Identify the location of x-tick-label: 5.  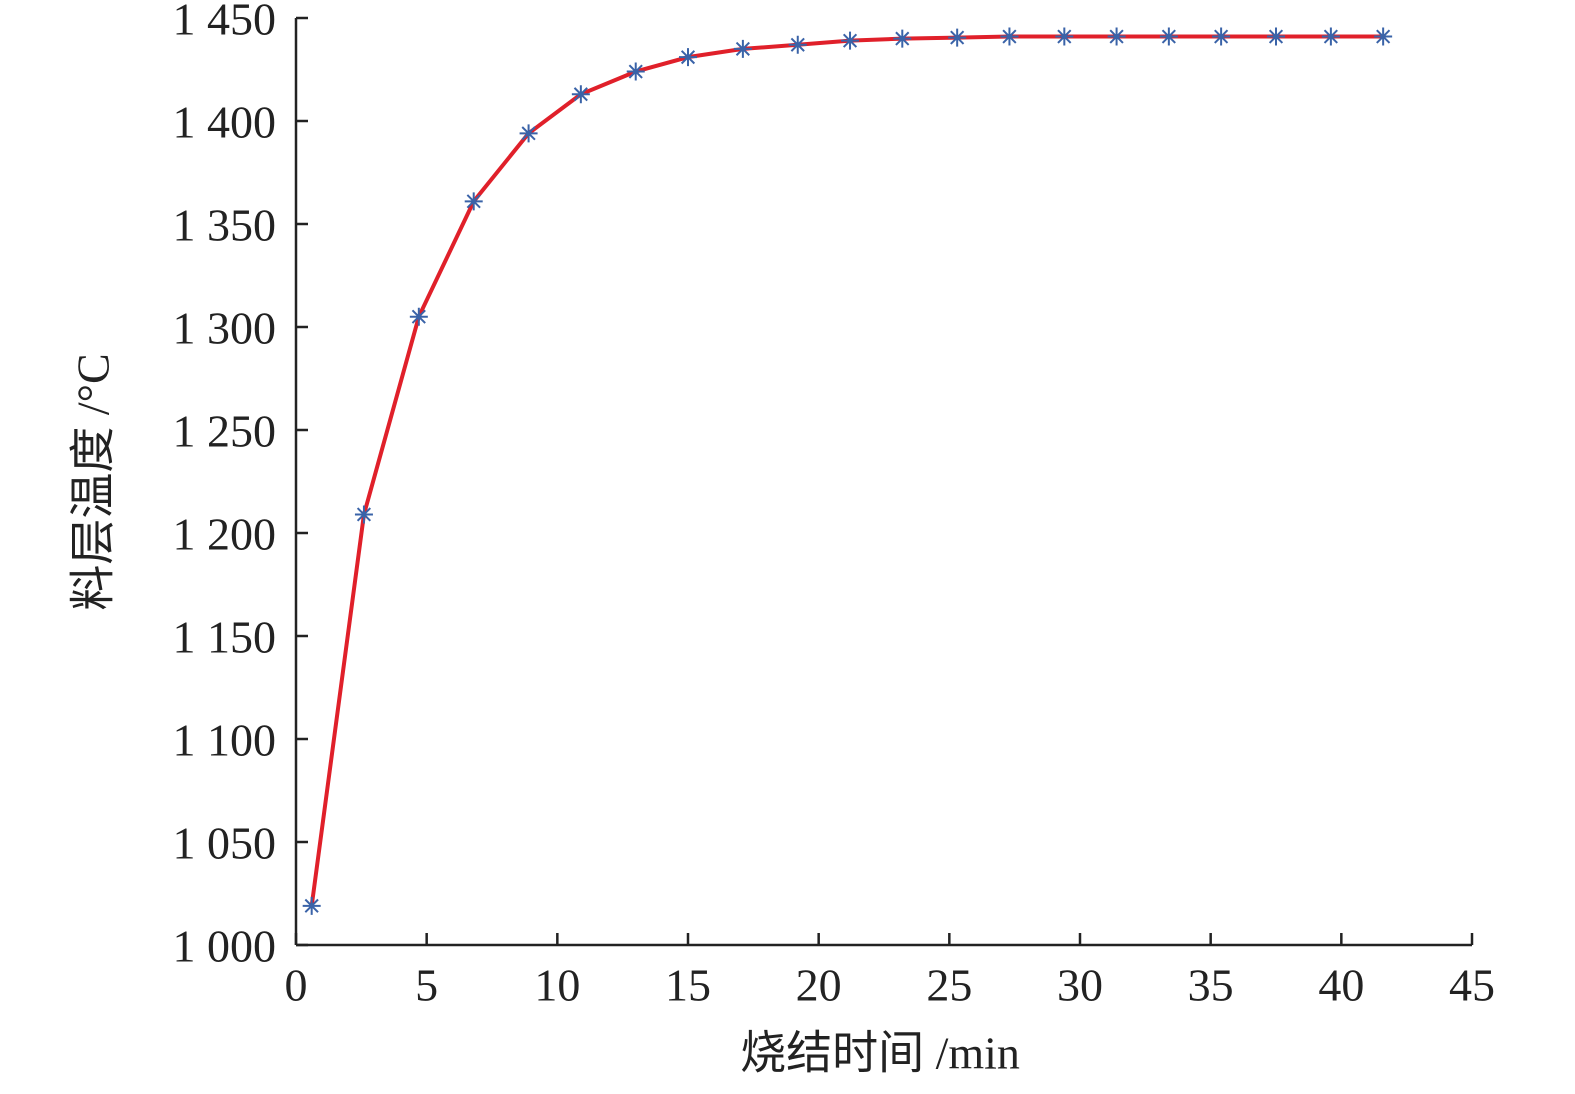
(426, 985).